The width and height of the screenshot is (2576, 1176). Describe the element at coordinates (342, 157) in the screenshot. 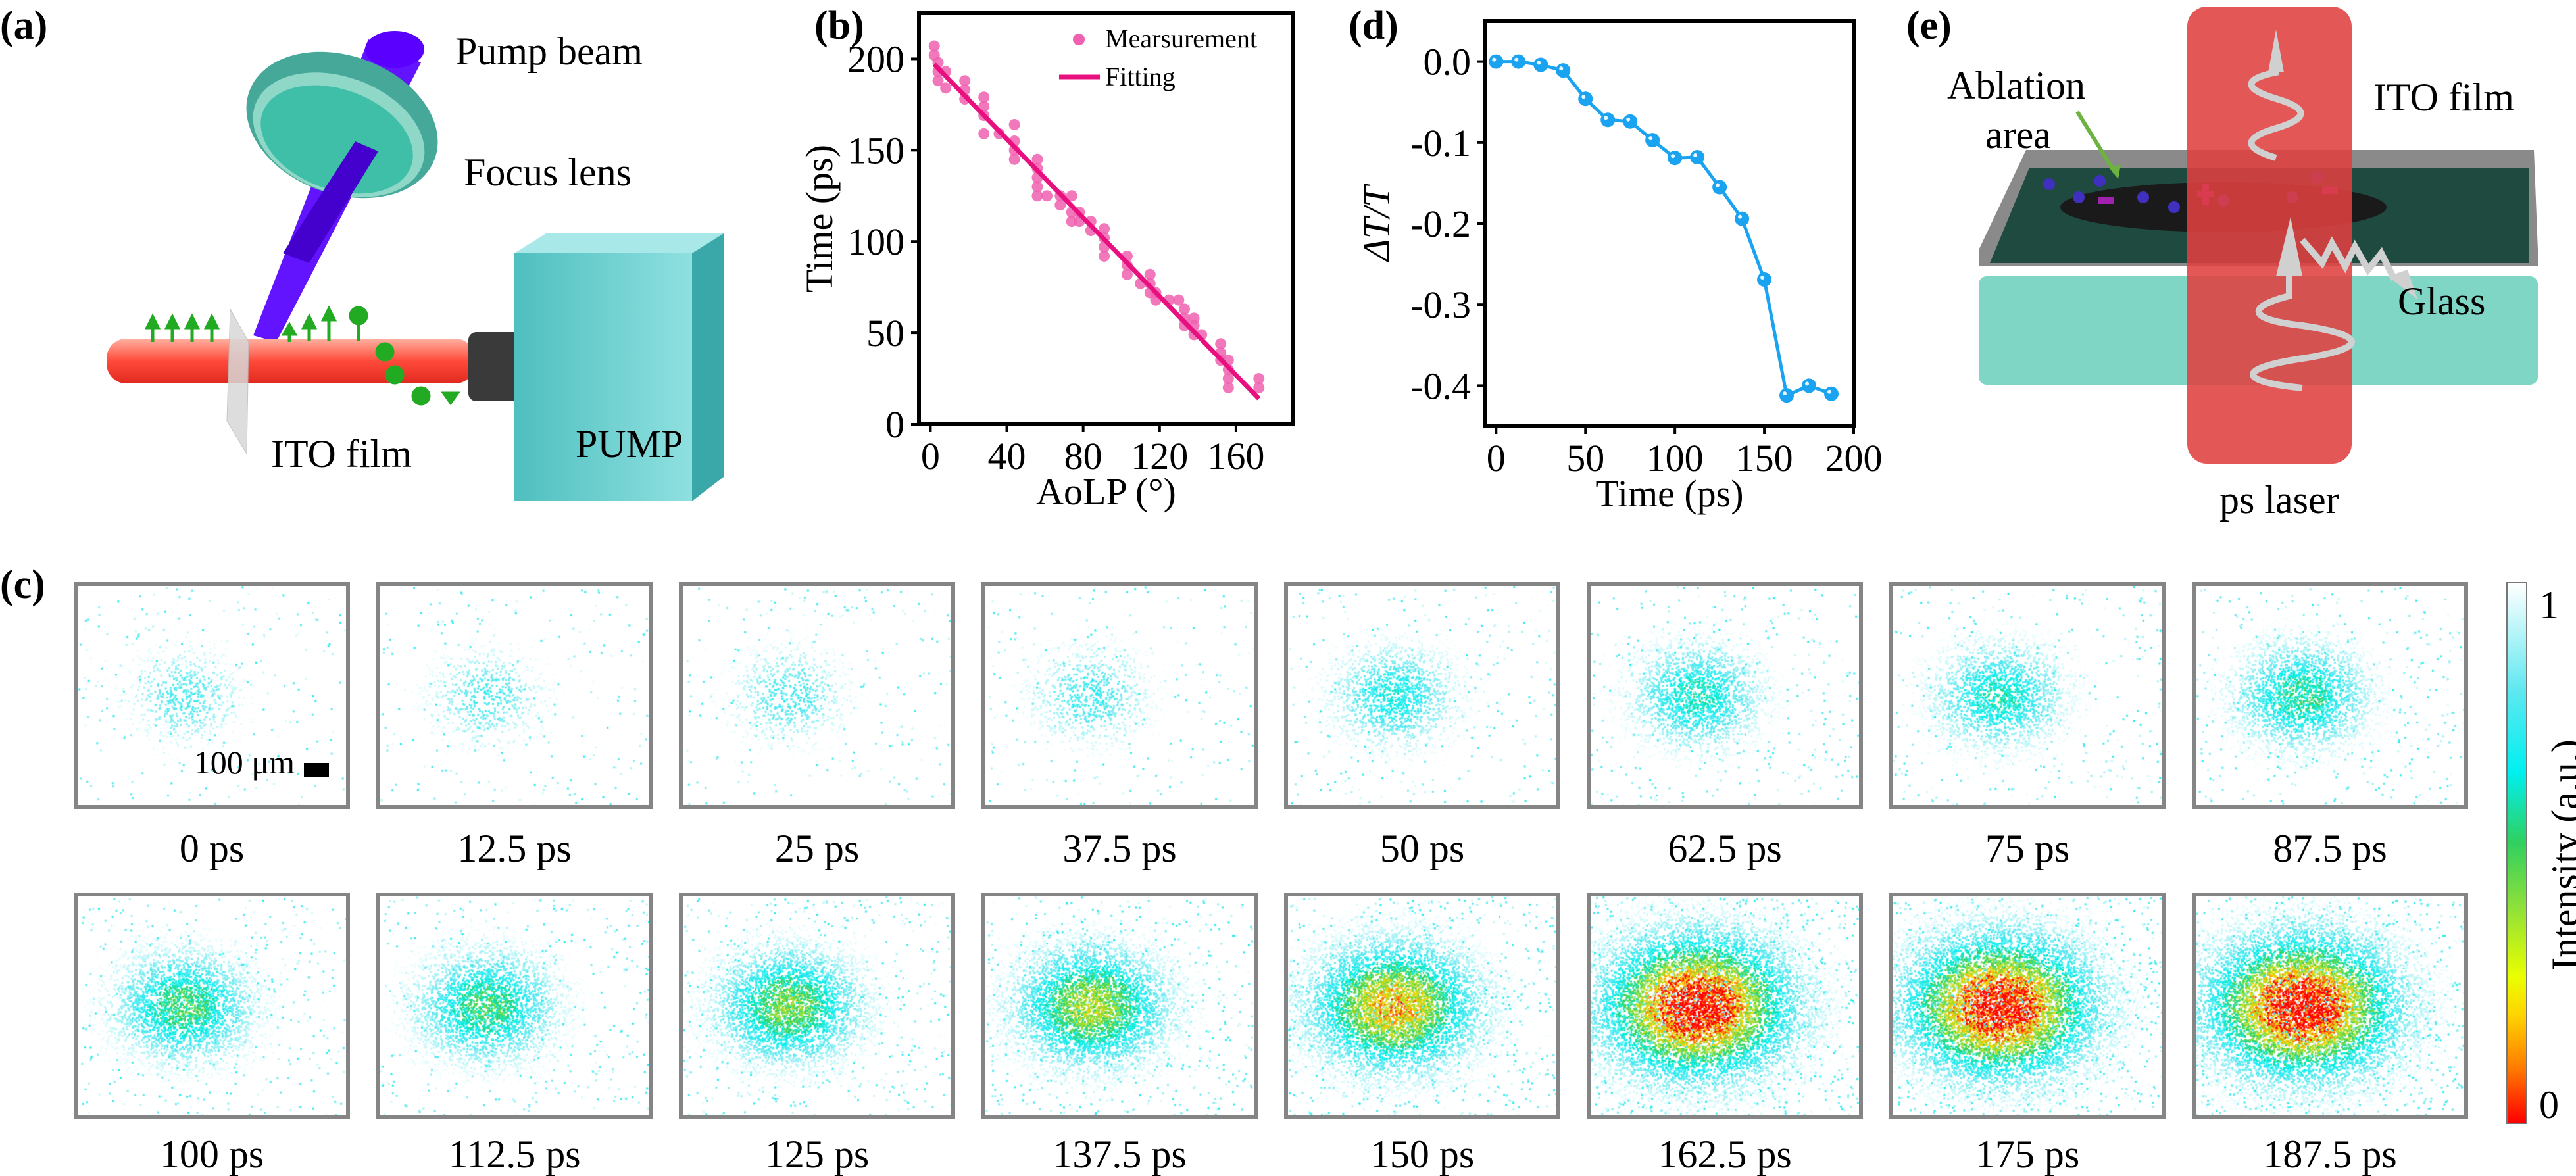

I see `focus-lens-icon` at that location.